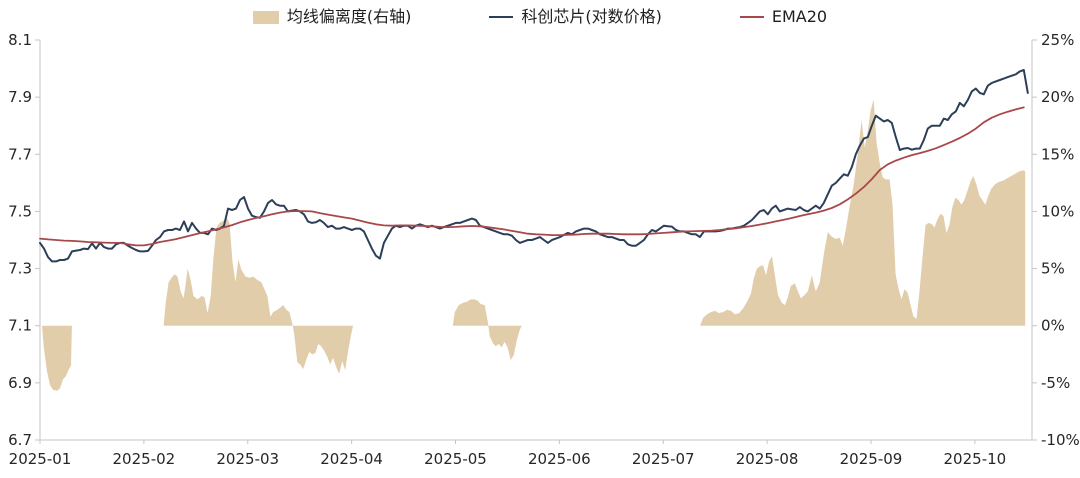 This screenshot has width=1080, height=478. Describe the element at coordinates (1060, 440) in the screenshot. I see `right-tick-label: -10%` at that location.